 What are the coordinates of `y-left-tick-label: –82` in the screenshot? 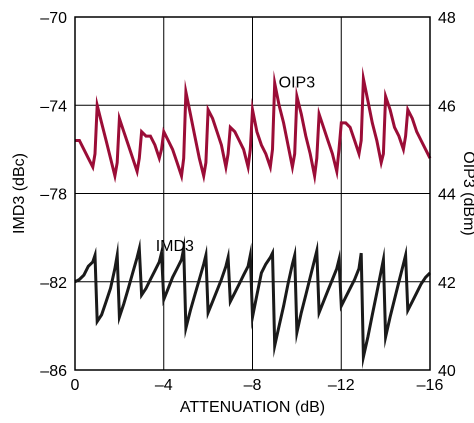 It's located at (53, 283).